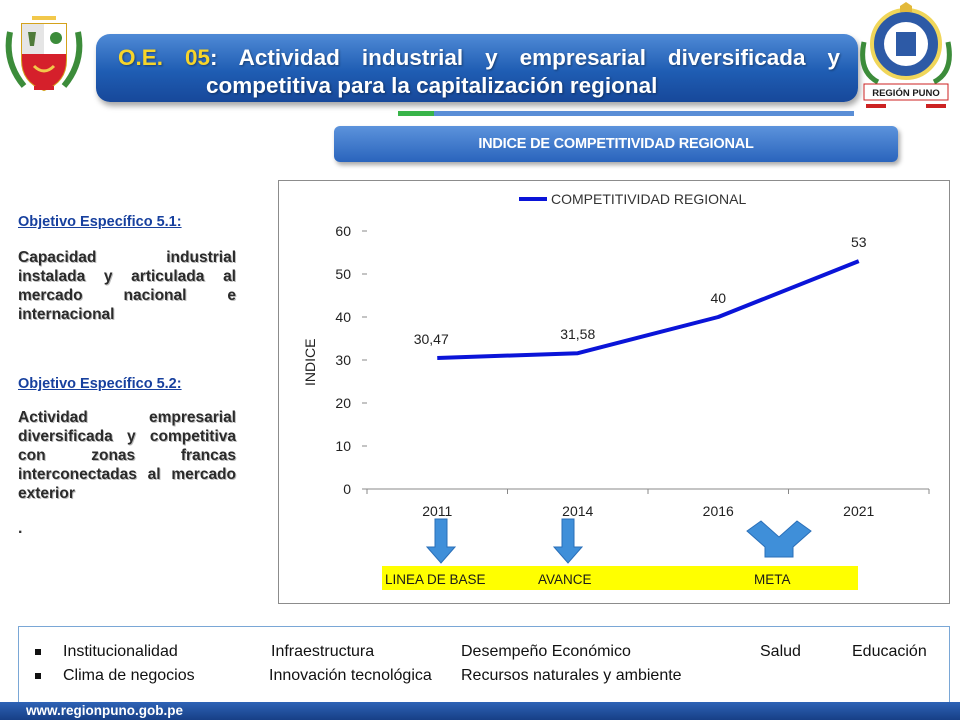 This screenshot has width=960, height=721. What do you see at coordinates (435, 579) in the screenshot?
I see `annotation-base: LINEA DE BASE` at bounding box center [435, 579].